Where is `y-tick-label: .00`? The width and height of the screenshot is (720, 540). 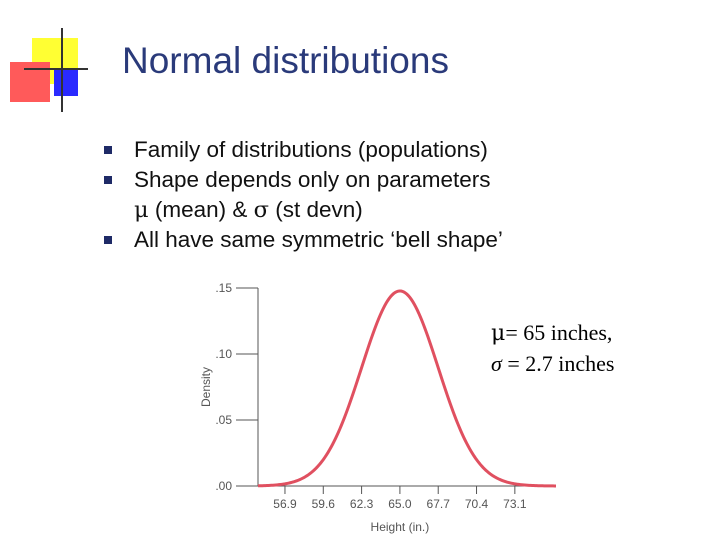 y-tick-label: .00 is located at coordinates (223, 486).